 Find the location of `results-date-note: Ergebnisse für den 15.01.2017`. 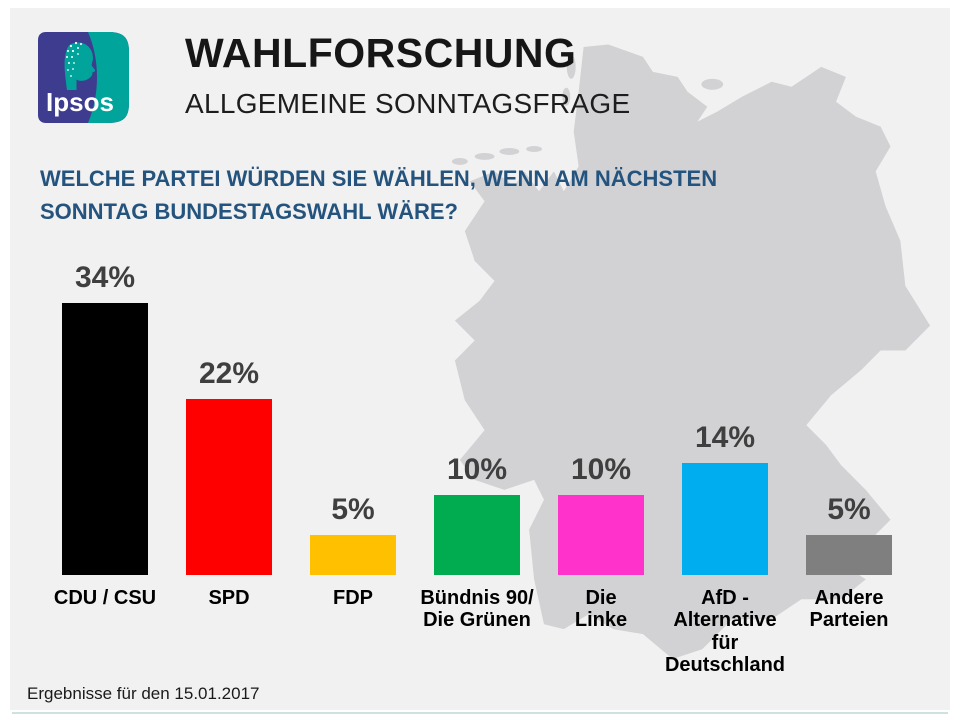

results-date-note: Ergebnisse für den 15.01.2017 is located at coordinates (143, 693).